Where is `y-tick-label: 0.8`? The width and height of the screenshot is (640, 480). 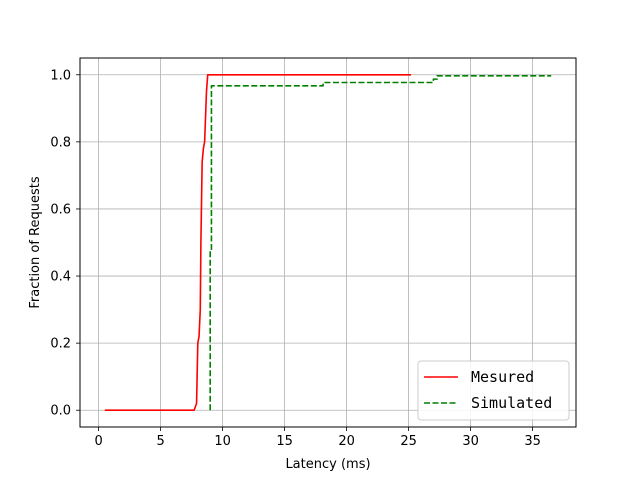
y-tick-label: 0.8 is located at coordinates (60, 142).